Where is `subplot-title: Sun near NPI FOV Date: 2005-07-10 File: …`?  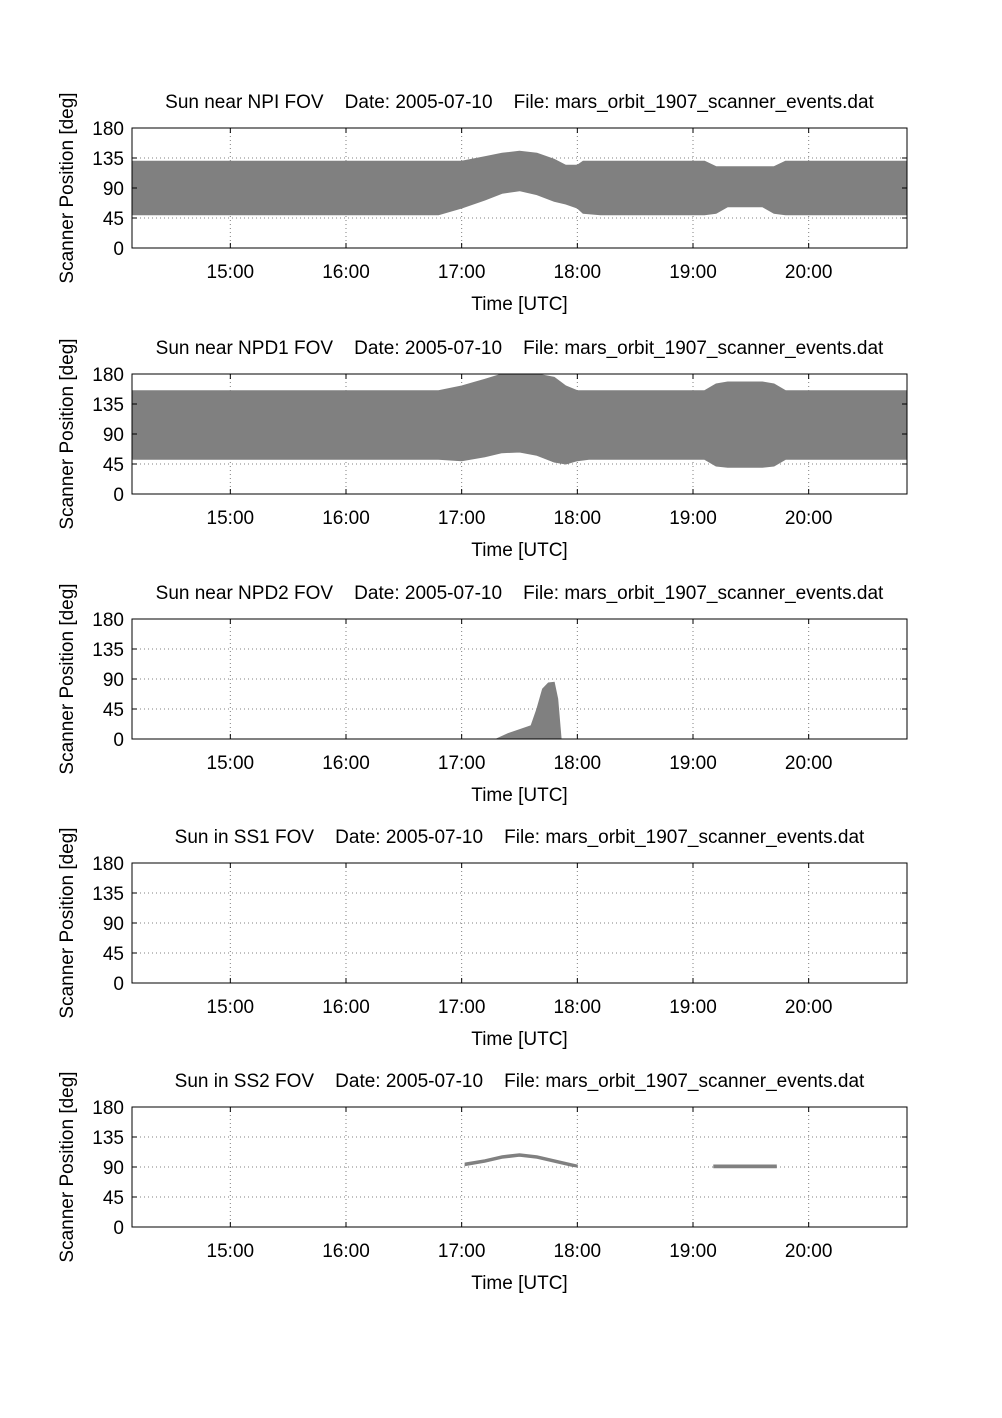
subplot-title: Sun near NPI FOV Date: 2005-07-10 File: … is located at coordinates (519, 102).